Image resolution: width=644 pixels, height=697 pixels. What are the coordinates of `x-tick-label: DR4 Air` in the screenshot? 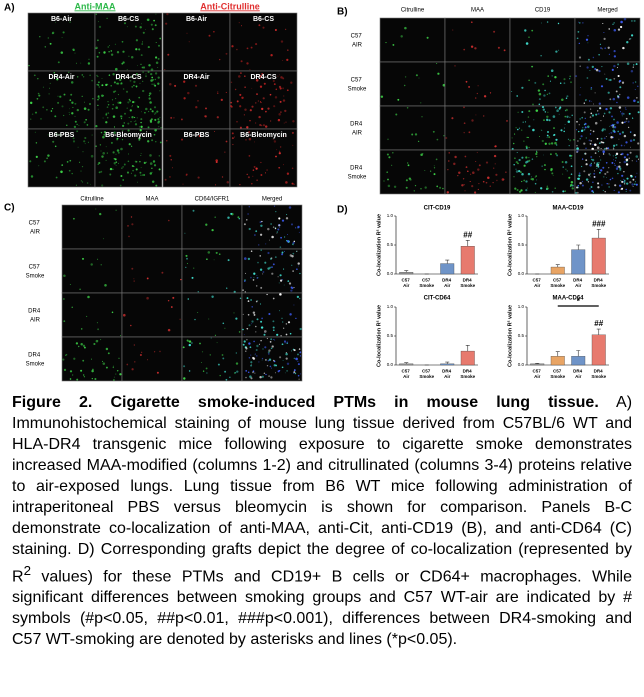 It's located at (578, 282).